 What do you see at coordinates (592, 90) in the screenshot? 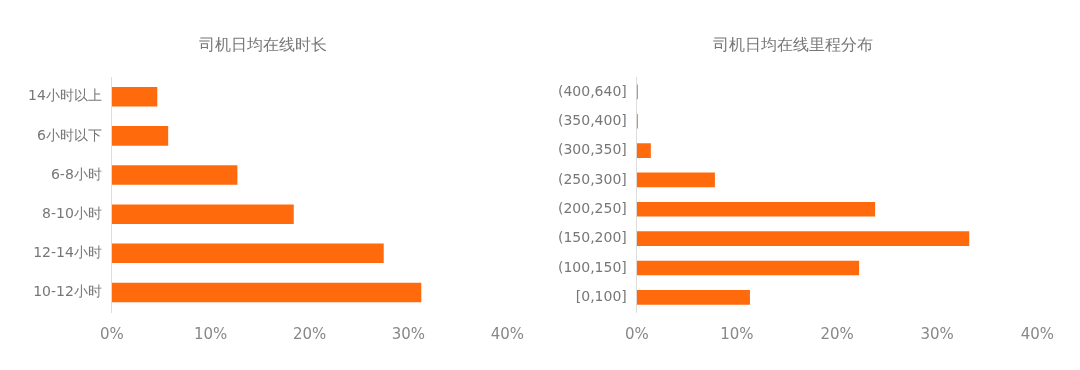
I see `y-tick-label: (400,640]` at bounding box center [592, 90].